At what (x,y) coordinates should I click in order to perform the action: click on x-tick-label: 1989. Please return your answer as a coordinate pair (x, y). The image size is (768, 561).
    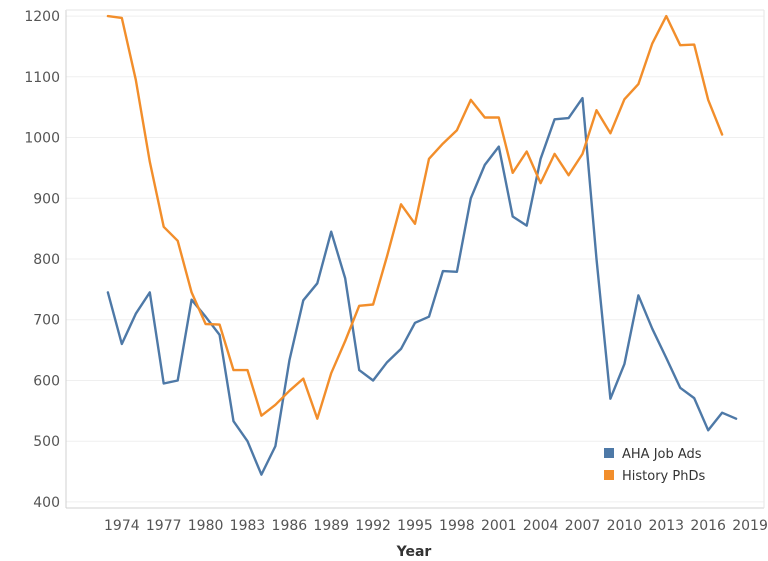
    Looking at the image, I should click on (331, 526).